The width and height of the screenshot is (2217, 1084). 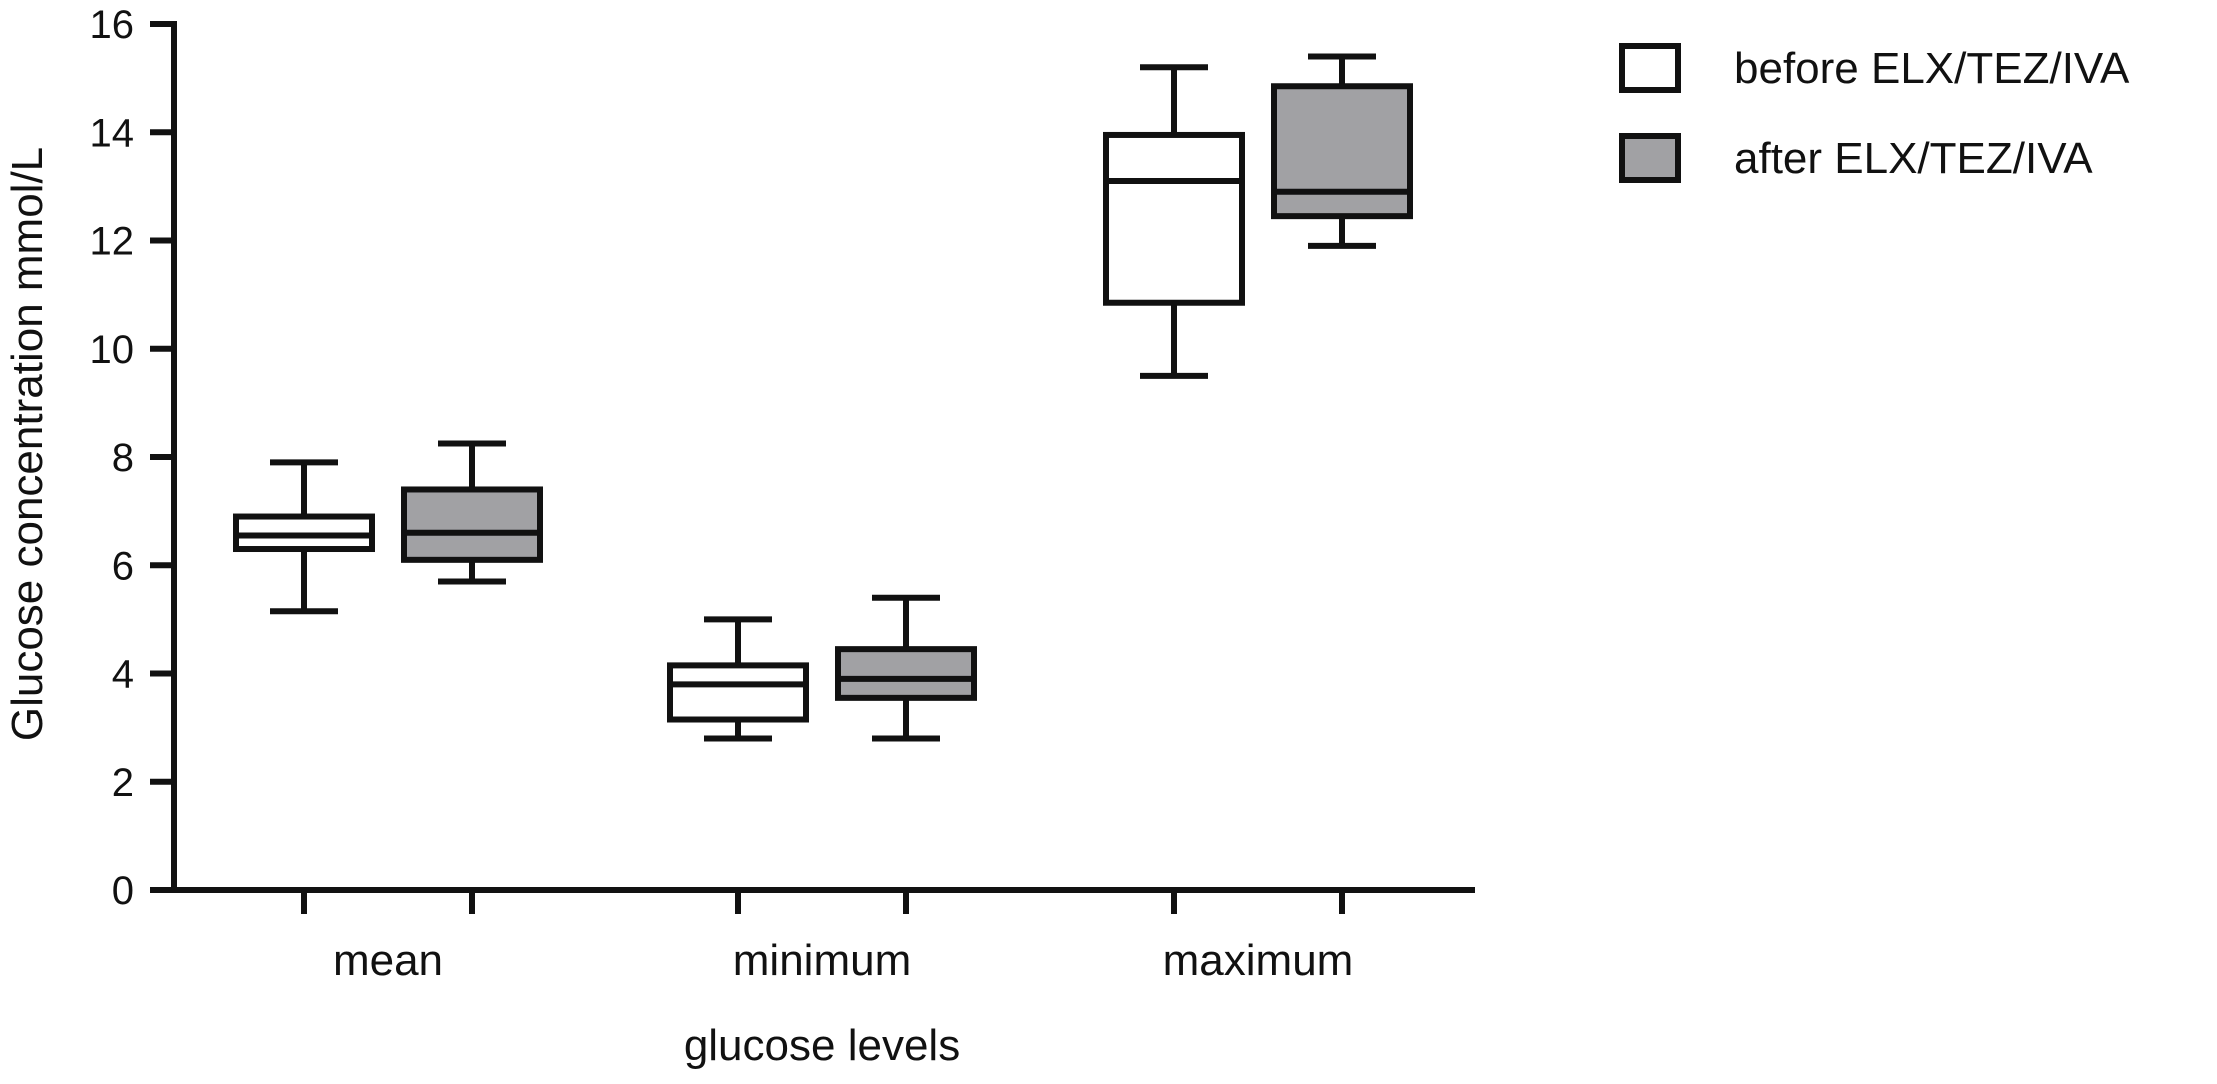 I want to click on y-tick-label-4: 4, so click(x=123, y=675).